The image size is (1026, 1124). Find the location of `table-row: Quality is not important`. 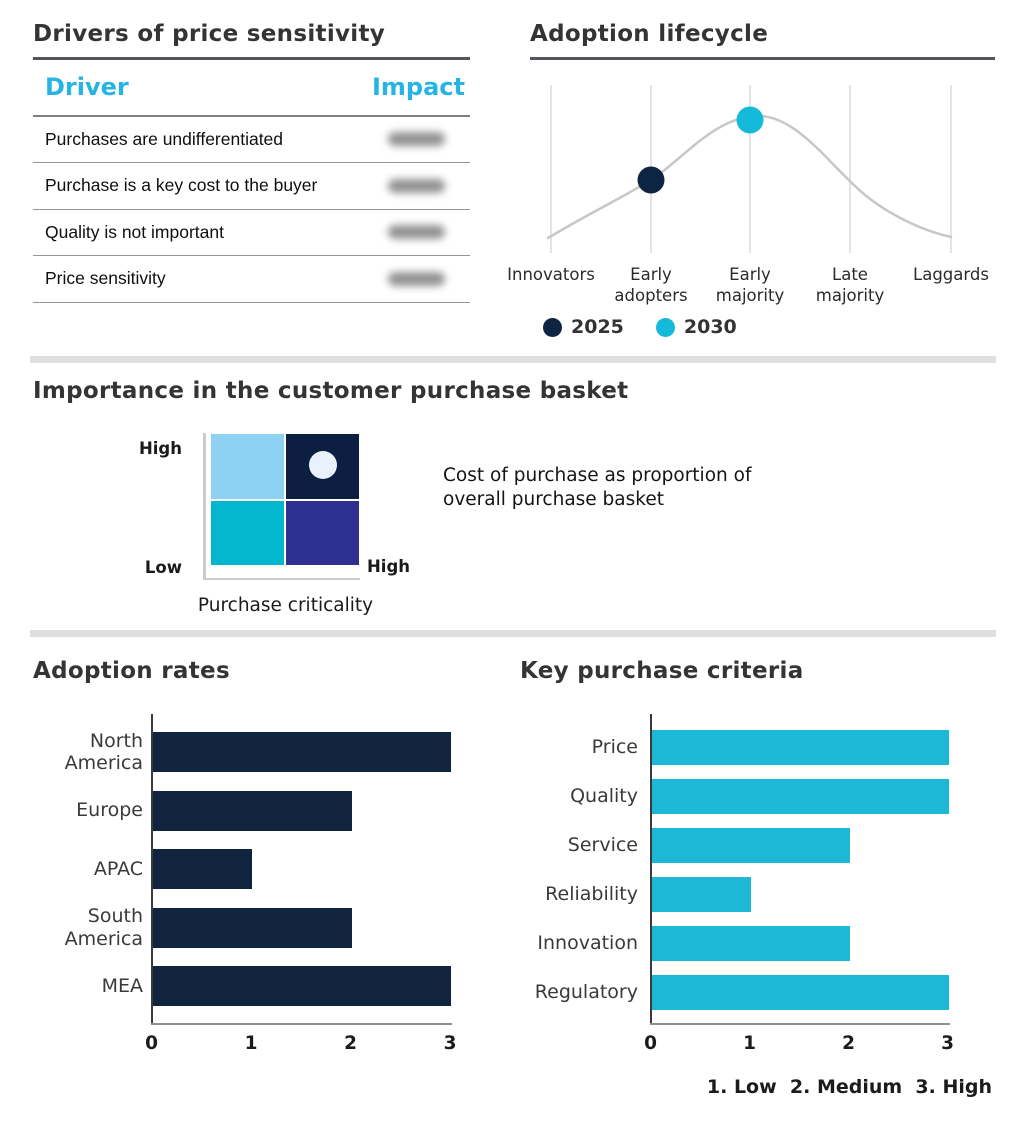

table-row: Quality is not important is located at coordinates (251, 233).